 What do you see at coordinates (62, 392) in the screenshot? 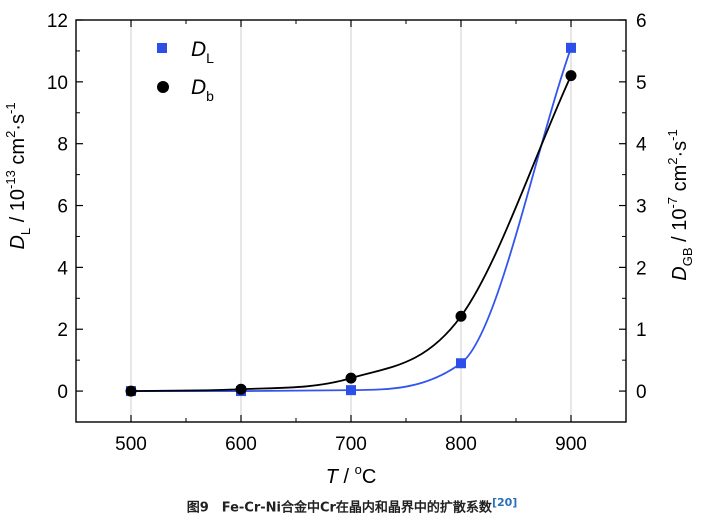
I see `left-y-tick-label: 0` at bounding box center [62, 392].